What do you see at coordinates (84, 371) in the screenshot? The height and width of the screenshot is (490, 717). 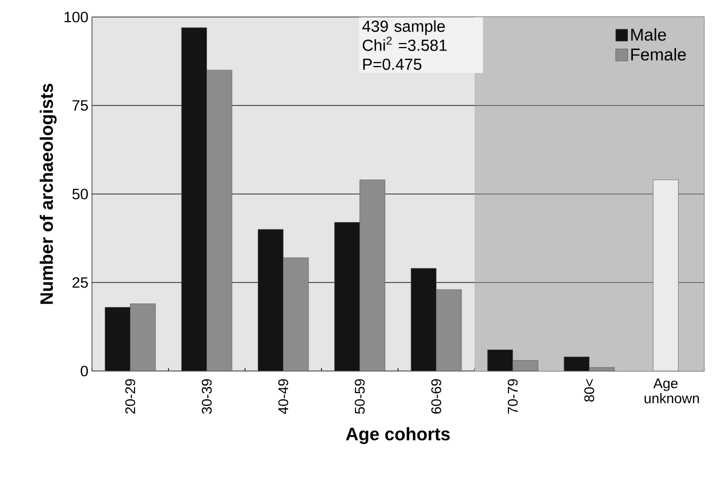 I see `y-tick-label: 0` at bounding box center [84, 371].